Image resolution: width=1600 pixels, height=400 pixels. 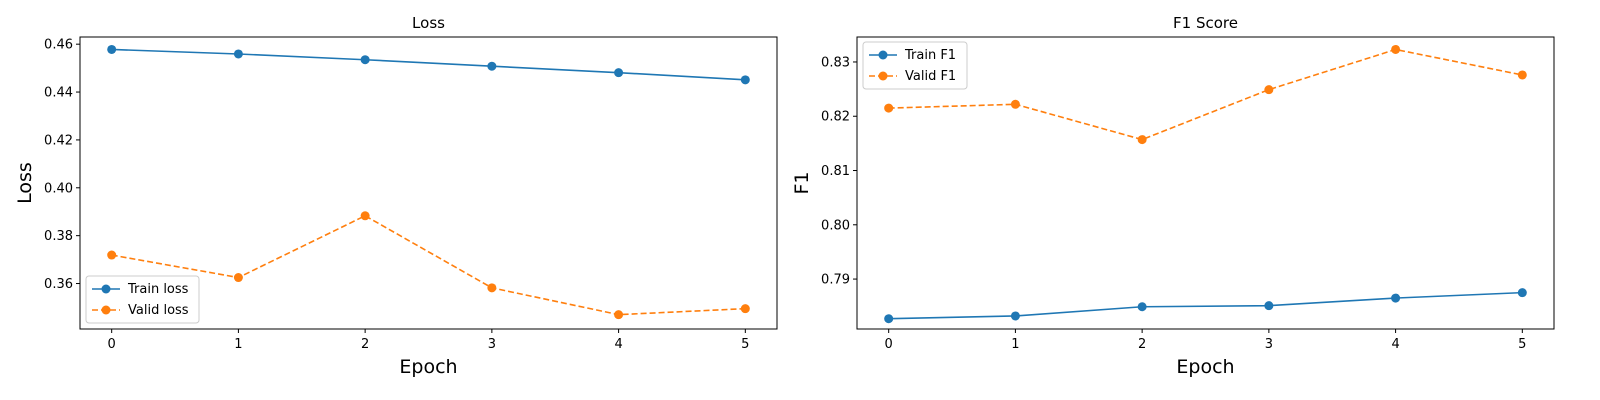 What do you see at coordinates (365, 344) in the screenshot?
I see `loss-x-tick-label: 2` at bounding box center [365, 344].